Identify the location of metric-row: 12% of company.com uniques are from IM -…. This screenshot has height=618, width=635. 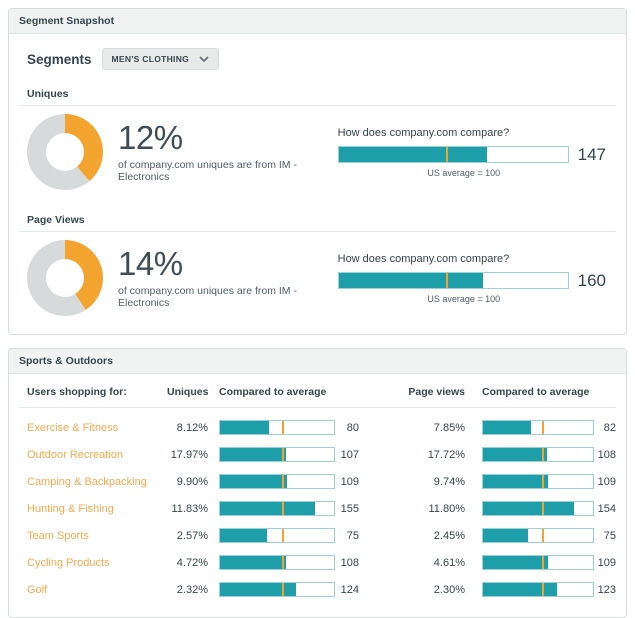
(317, 150).